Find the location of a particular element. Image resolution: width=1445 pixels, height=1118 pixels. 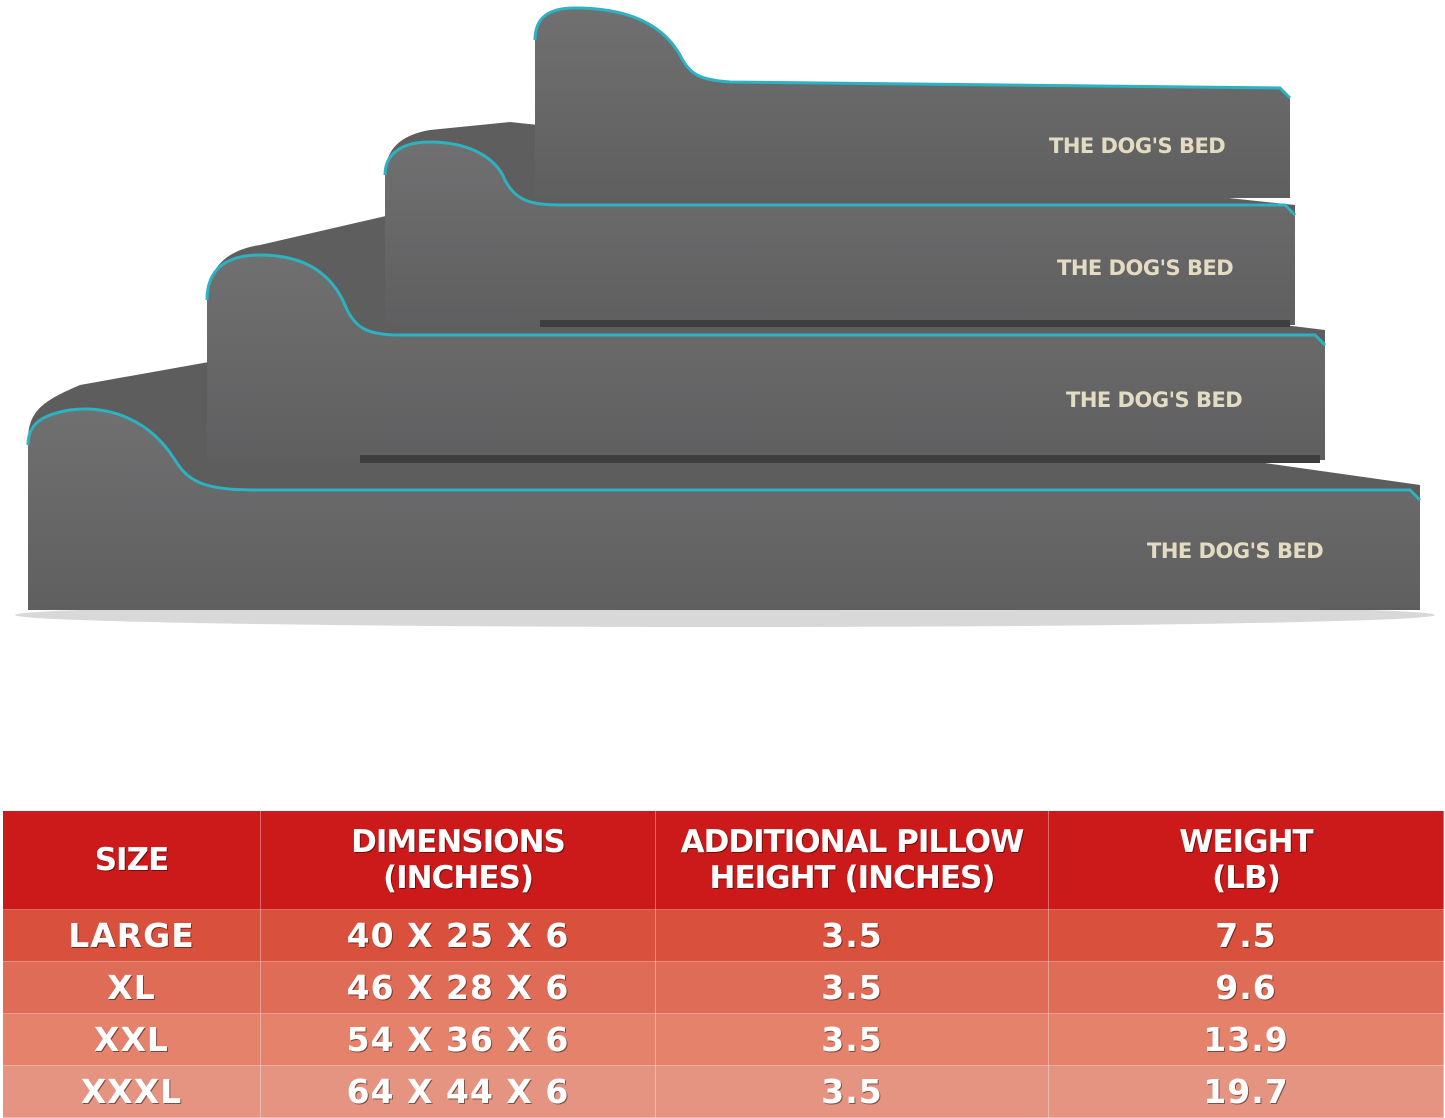

cell-weight: 7.5 is located at coordinates (1246, 935).